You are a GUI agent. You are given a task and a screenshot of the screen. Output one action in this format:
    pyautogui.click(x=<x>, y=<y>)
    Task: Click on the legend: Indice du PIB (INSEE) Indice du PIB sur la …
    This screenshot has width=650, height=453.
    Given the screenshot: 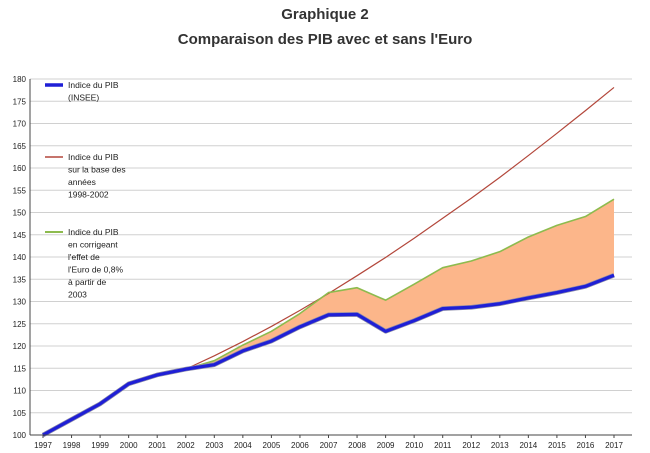 What is the action you would take?
    pyautogui.click(x=85, y=190)
    